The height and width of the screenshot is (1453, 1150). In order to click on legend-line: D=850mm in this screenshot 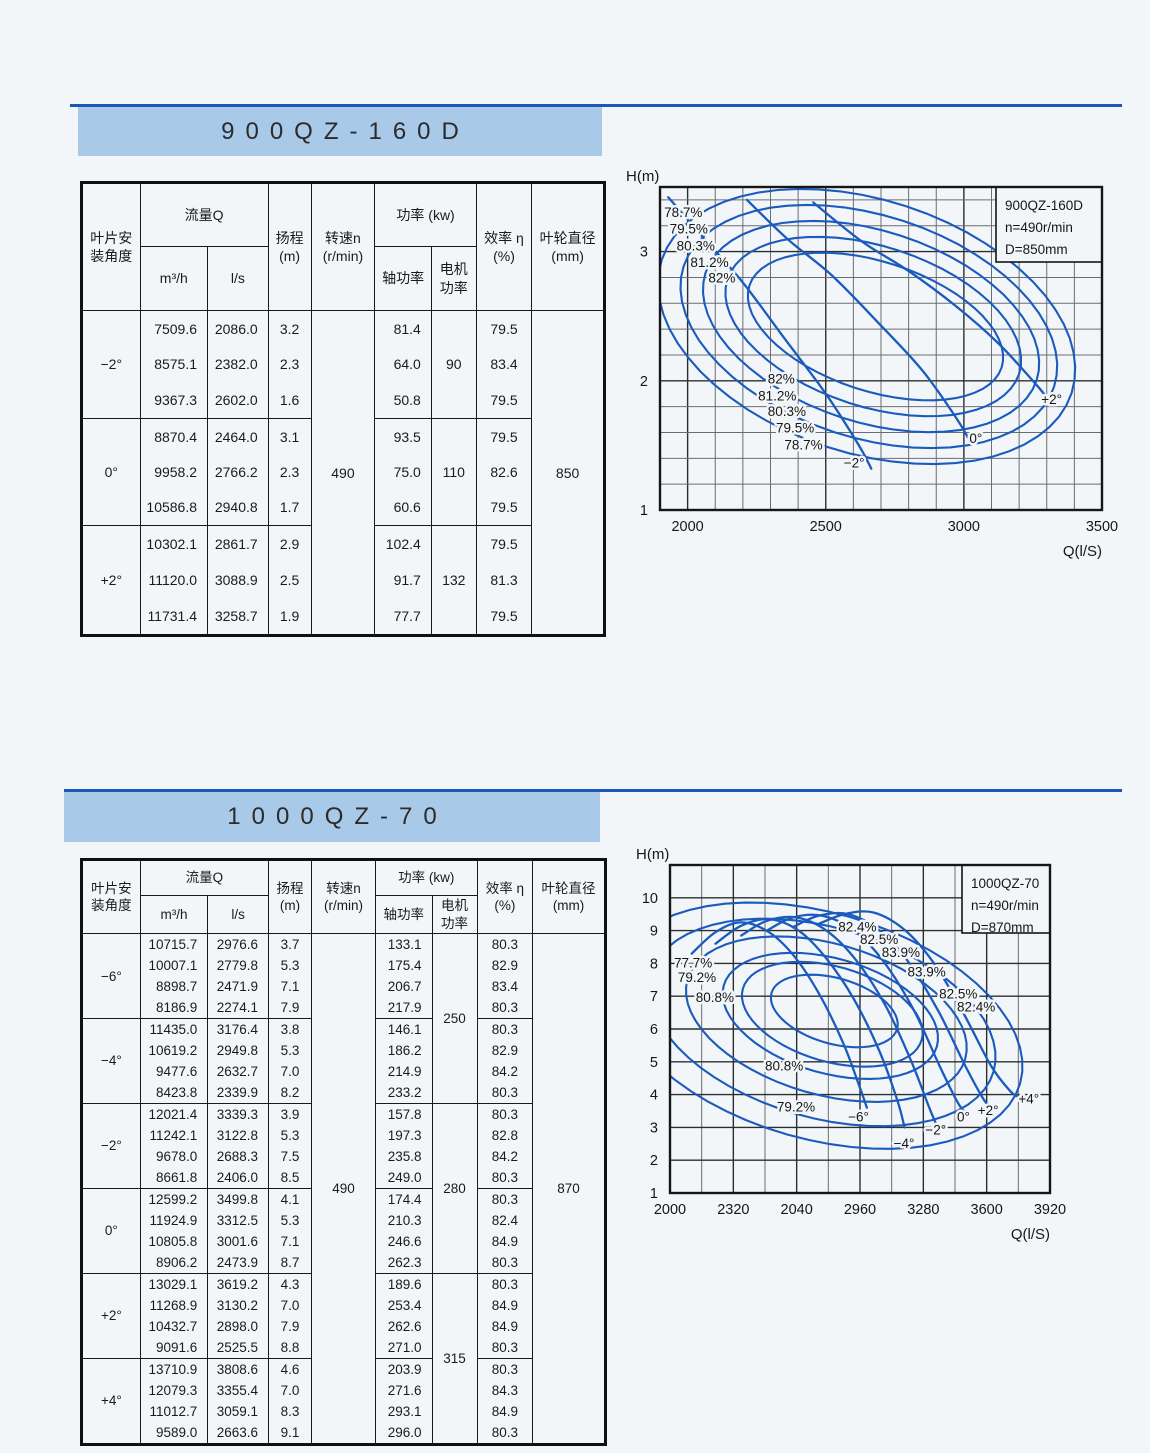, I will do `click(1036, 249)`.